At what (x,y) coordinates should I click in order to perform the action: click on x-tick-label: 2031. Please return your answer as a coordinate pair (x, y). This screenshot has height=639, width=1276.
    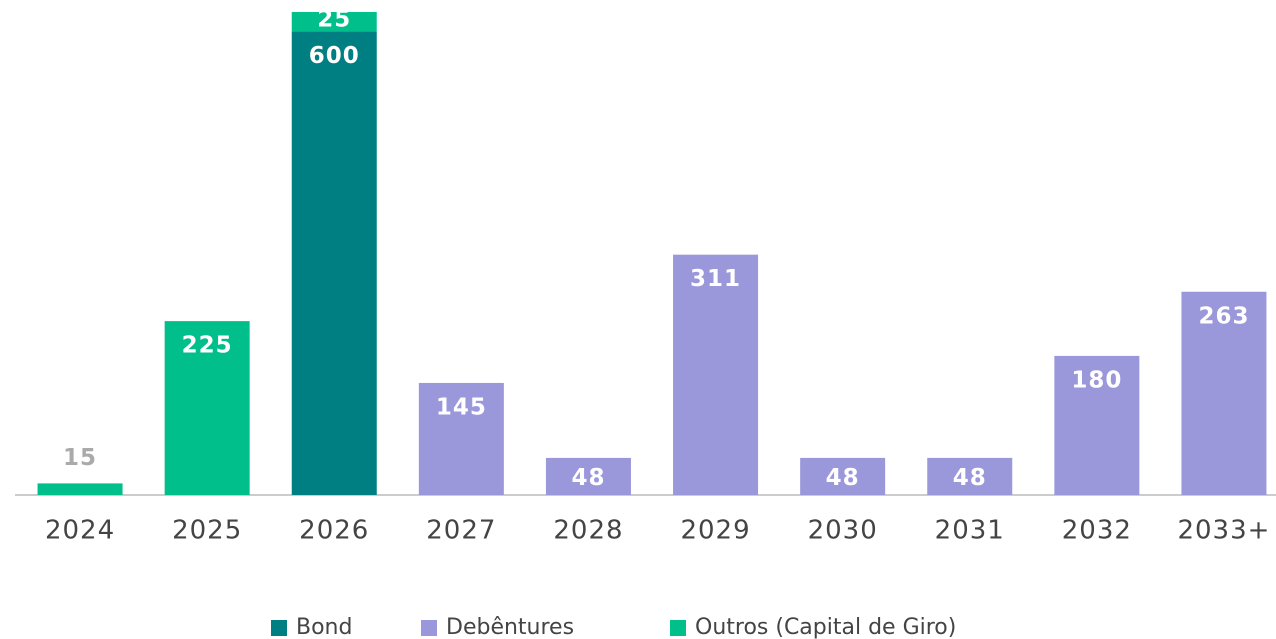
    Looking at the image, I should click on (970, 531).